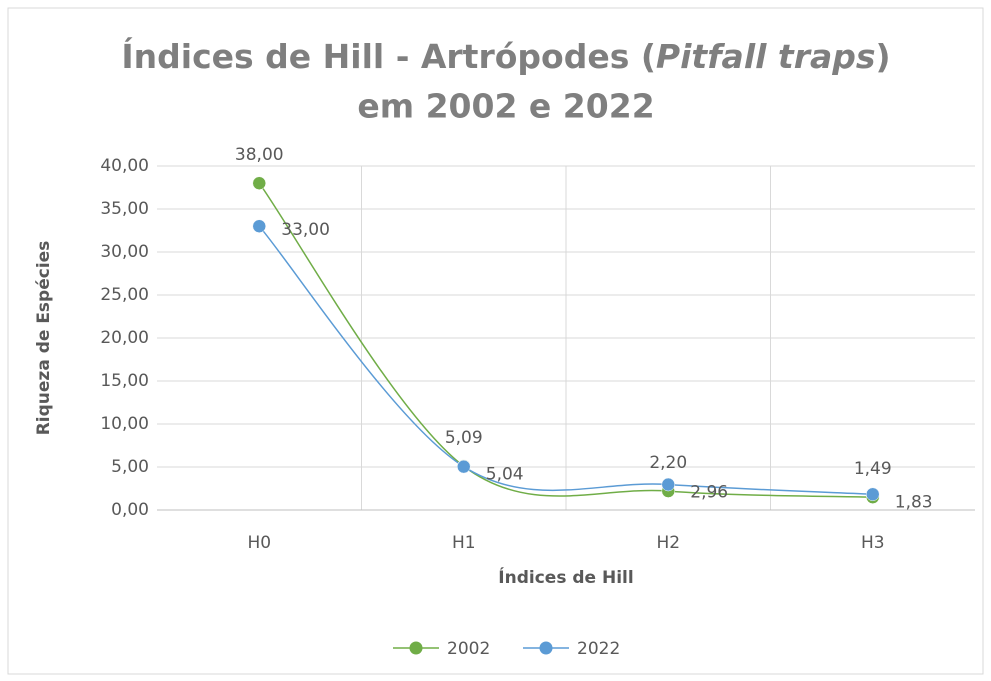 Image resolution: width=991 pixels, height=681 pixels. Describe the element at coordinates (505, 475) in the screenshot. I see `data-label: 5,04` at that location.